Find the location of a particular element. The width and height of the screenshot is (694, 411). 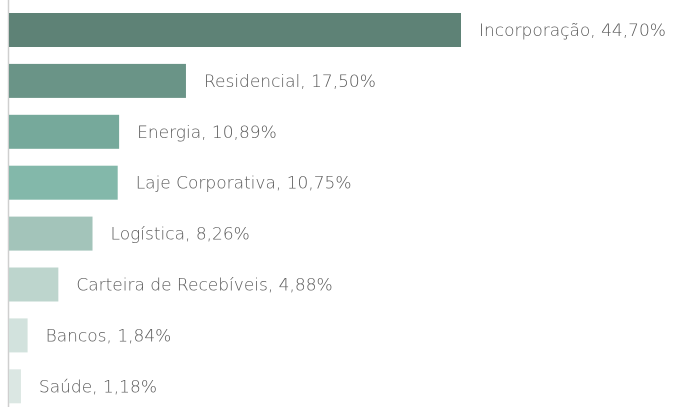

bar-label: Residencial, 17,50% is located at coordinates (290, 82).